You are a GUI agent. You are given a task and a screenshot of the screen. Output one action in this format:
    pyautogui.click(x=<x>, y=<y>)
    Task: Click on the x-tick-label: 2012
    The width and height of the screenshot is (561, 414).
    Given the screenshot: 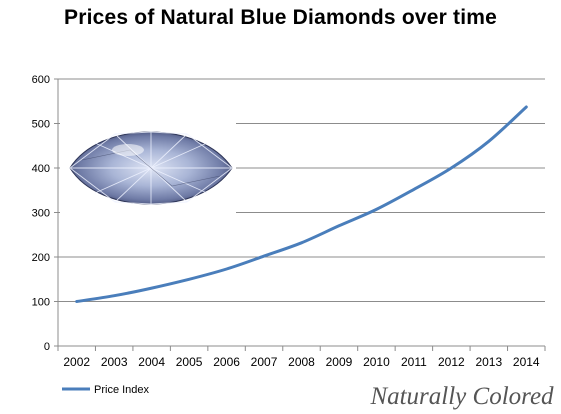 What is the action you would take?
    pyautogui.click(x=451, y=362)
    